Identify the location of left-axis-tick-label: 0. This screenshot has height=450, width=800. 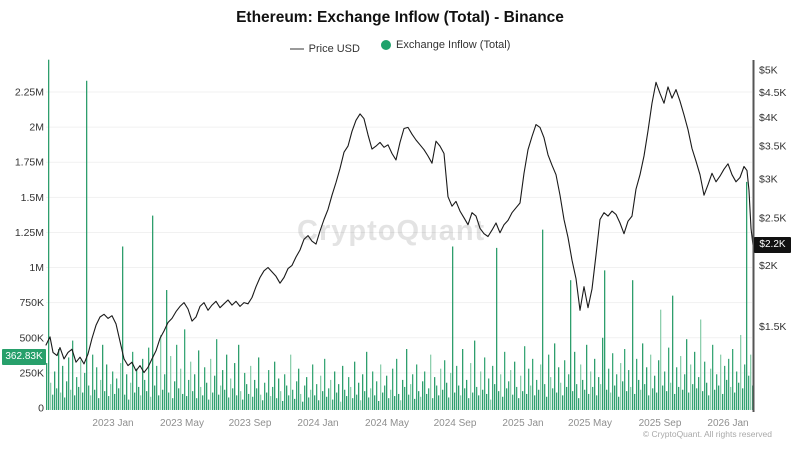
(41, 409).